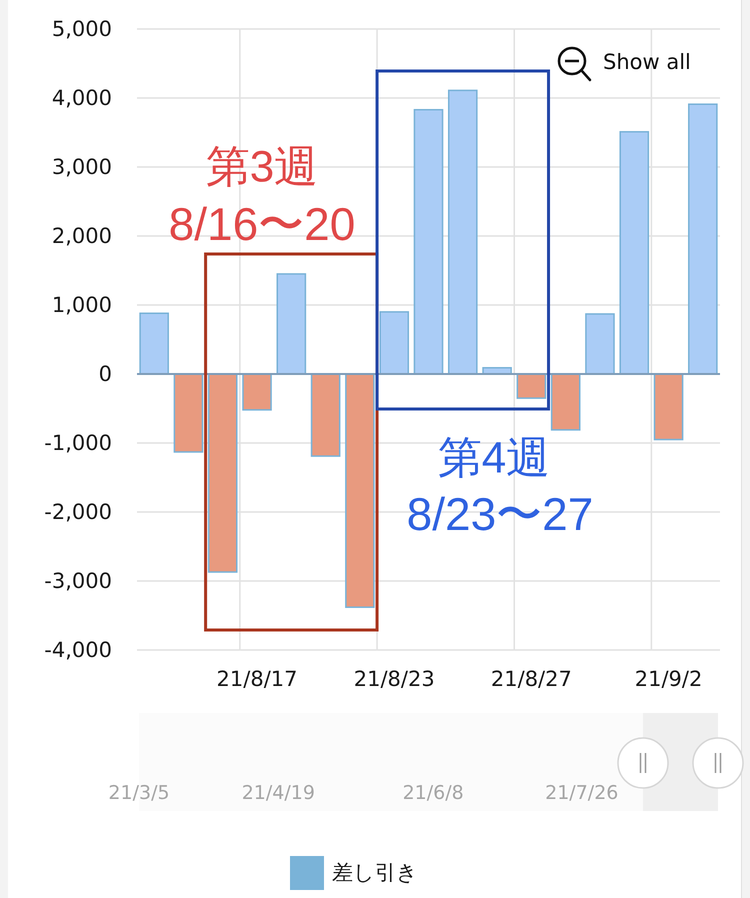 The height and width of the screenshot is (898, 750). What do you see at coordinates (82, 167) in the screenshot?
I see `y-tick-label: 3,000` at bounding box center [82, 167].